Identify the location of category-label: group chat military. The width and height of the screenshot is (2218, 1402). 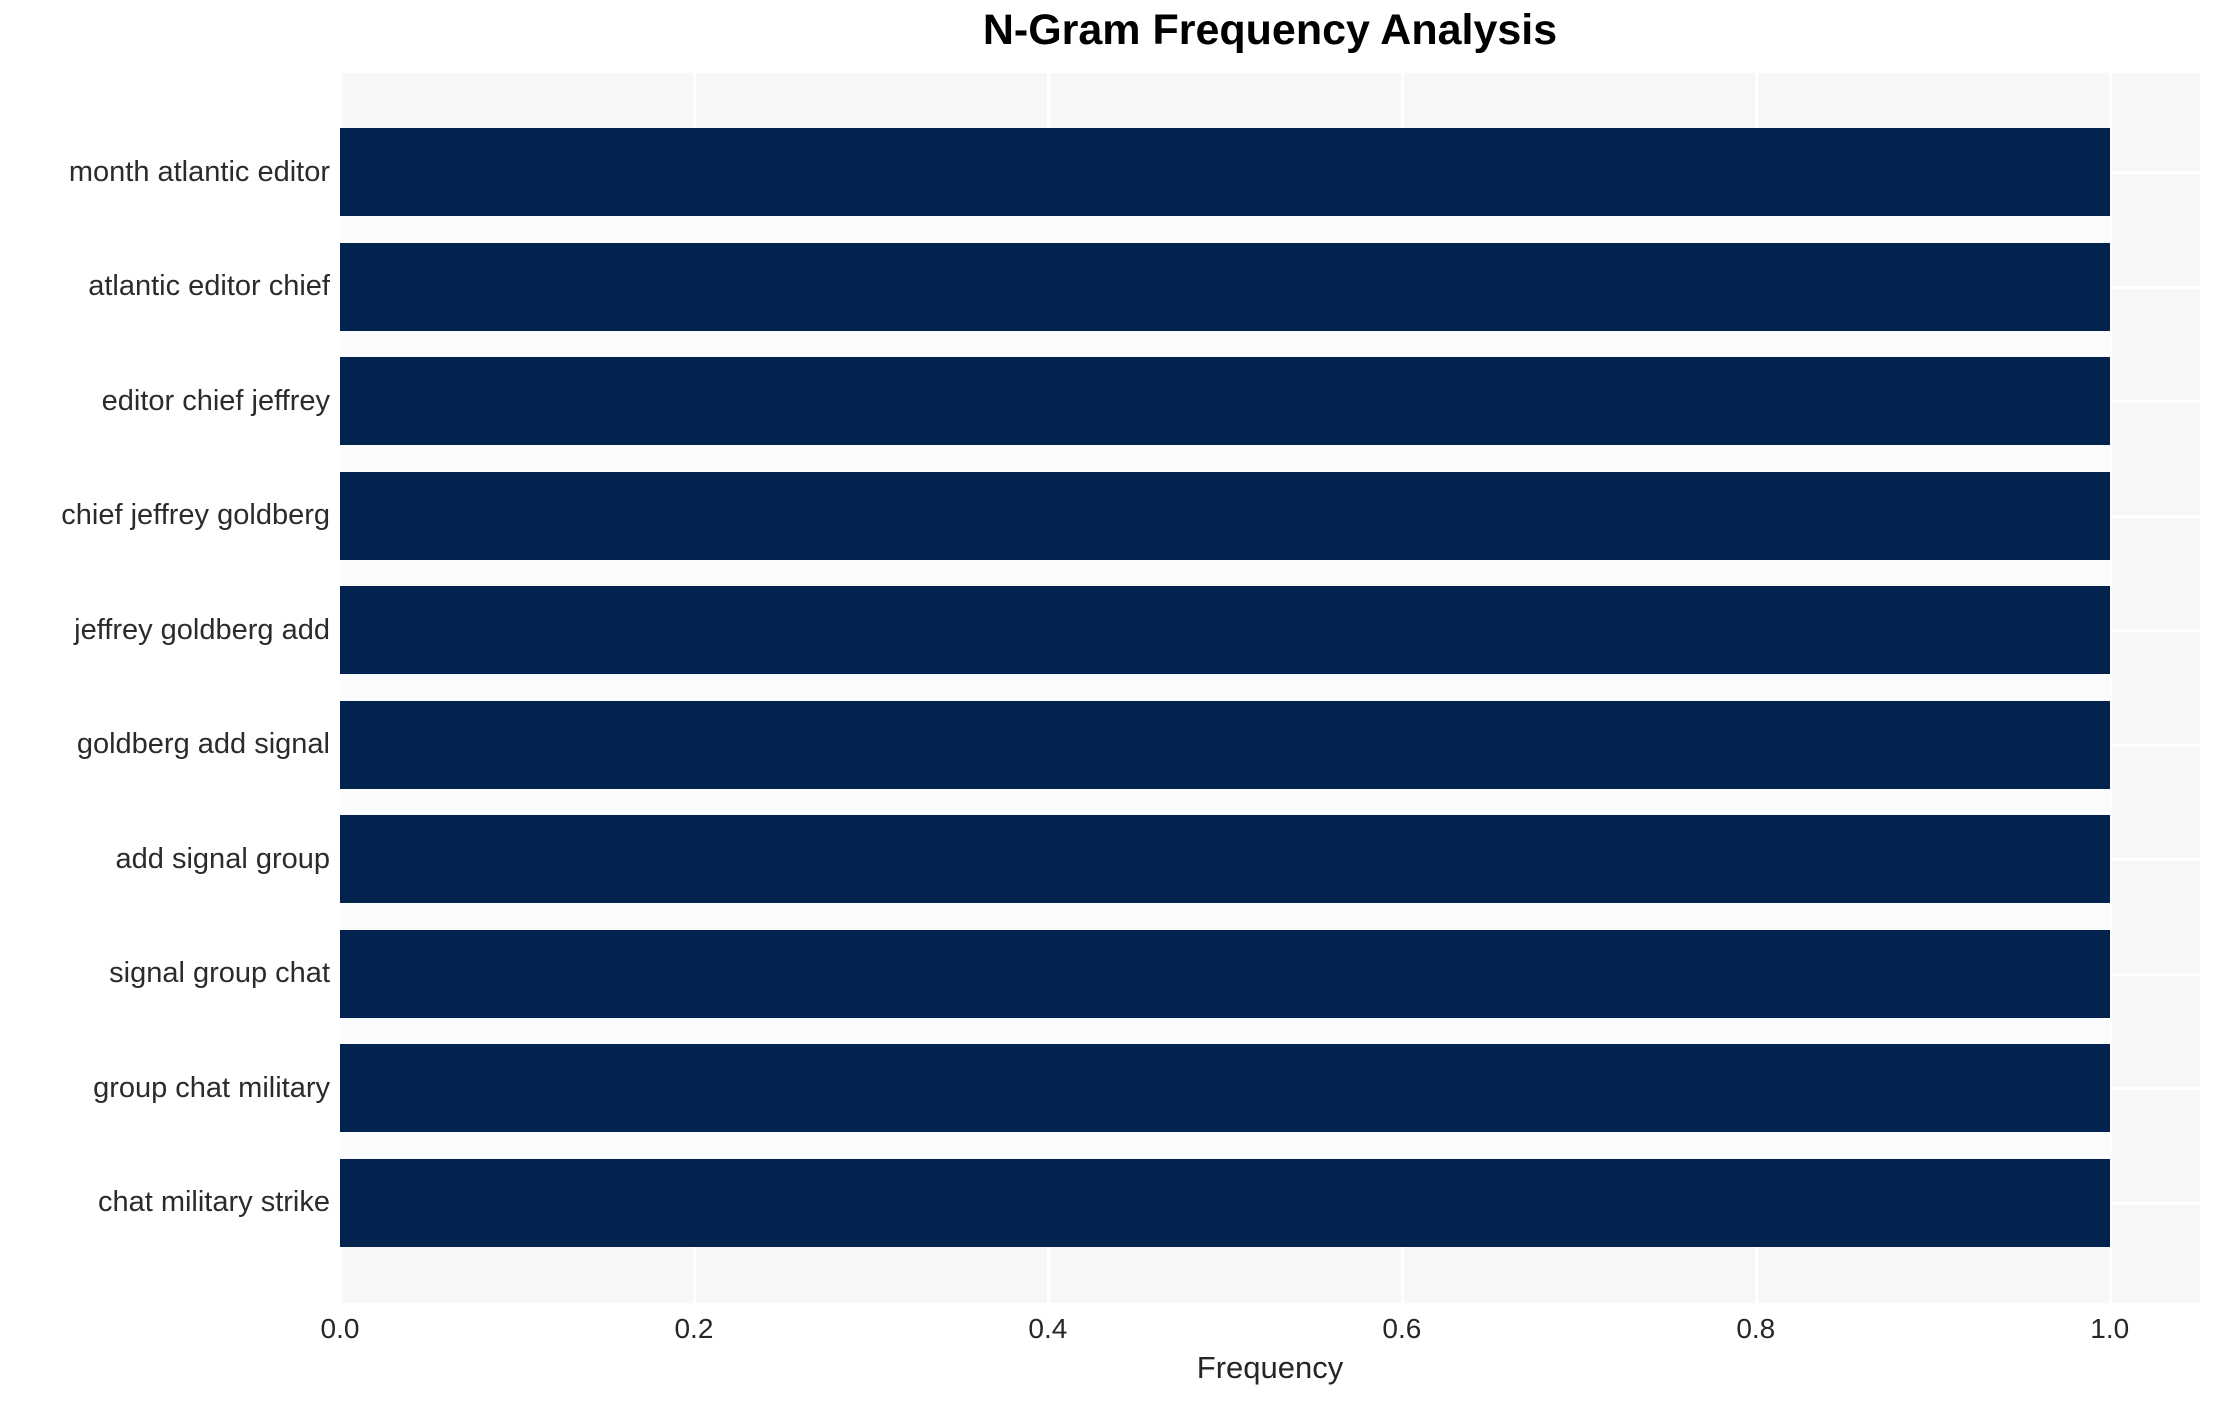
(211, 1087).